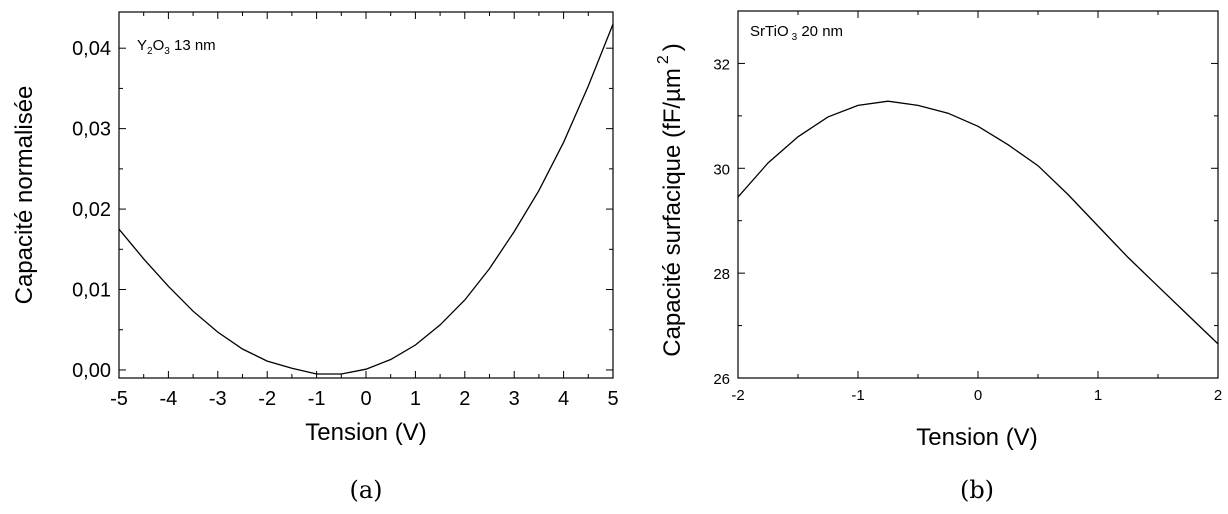 Image resolution: width=1228 pixels, height=514 pixels. What do you see at coordinates (721, 274) in the screenshot?
I see `b-y-tick-label: 28` at bounding box center [721, 274].